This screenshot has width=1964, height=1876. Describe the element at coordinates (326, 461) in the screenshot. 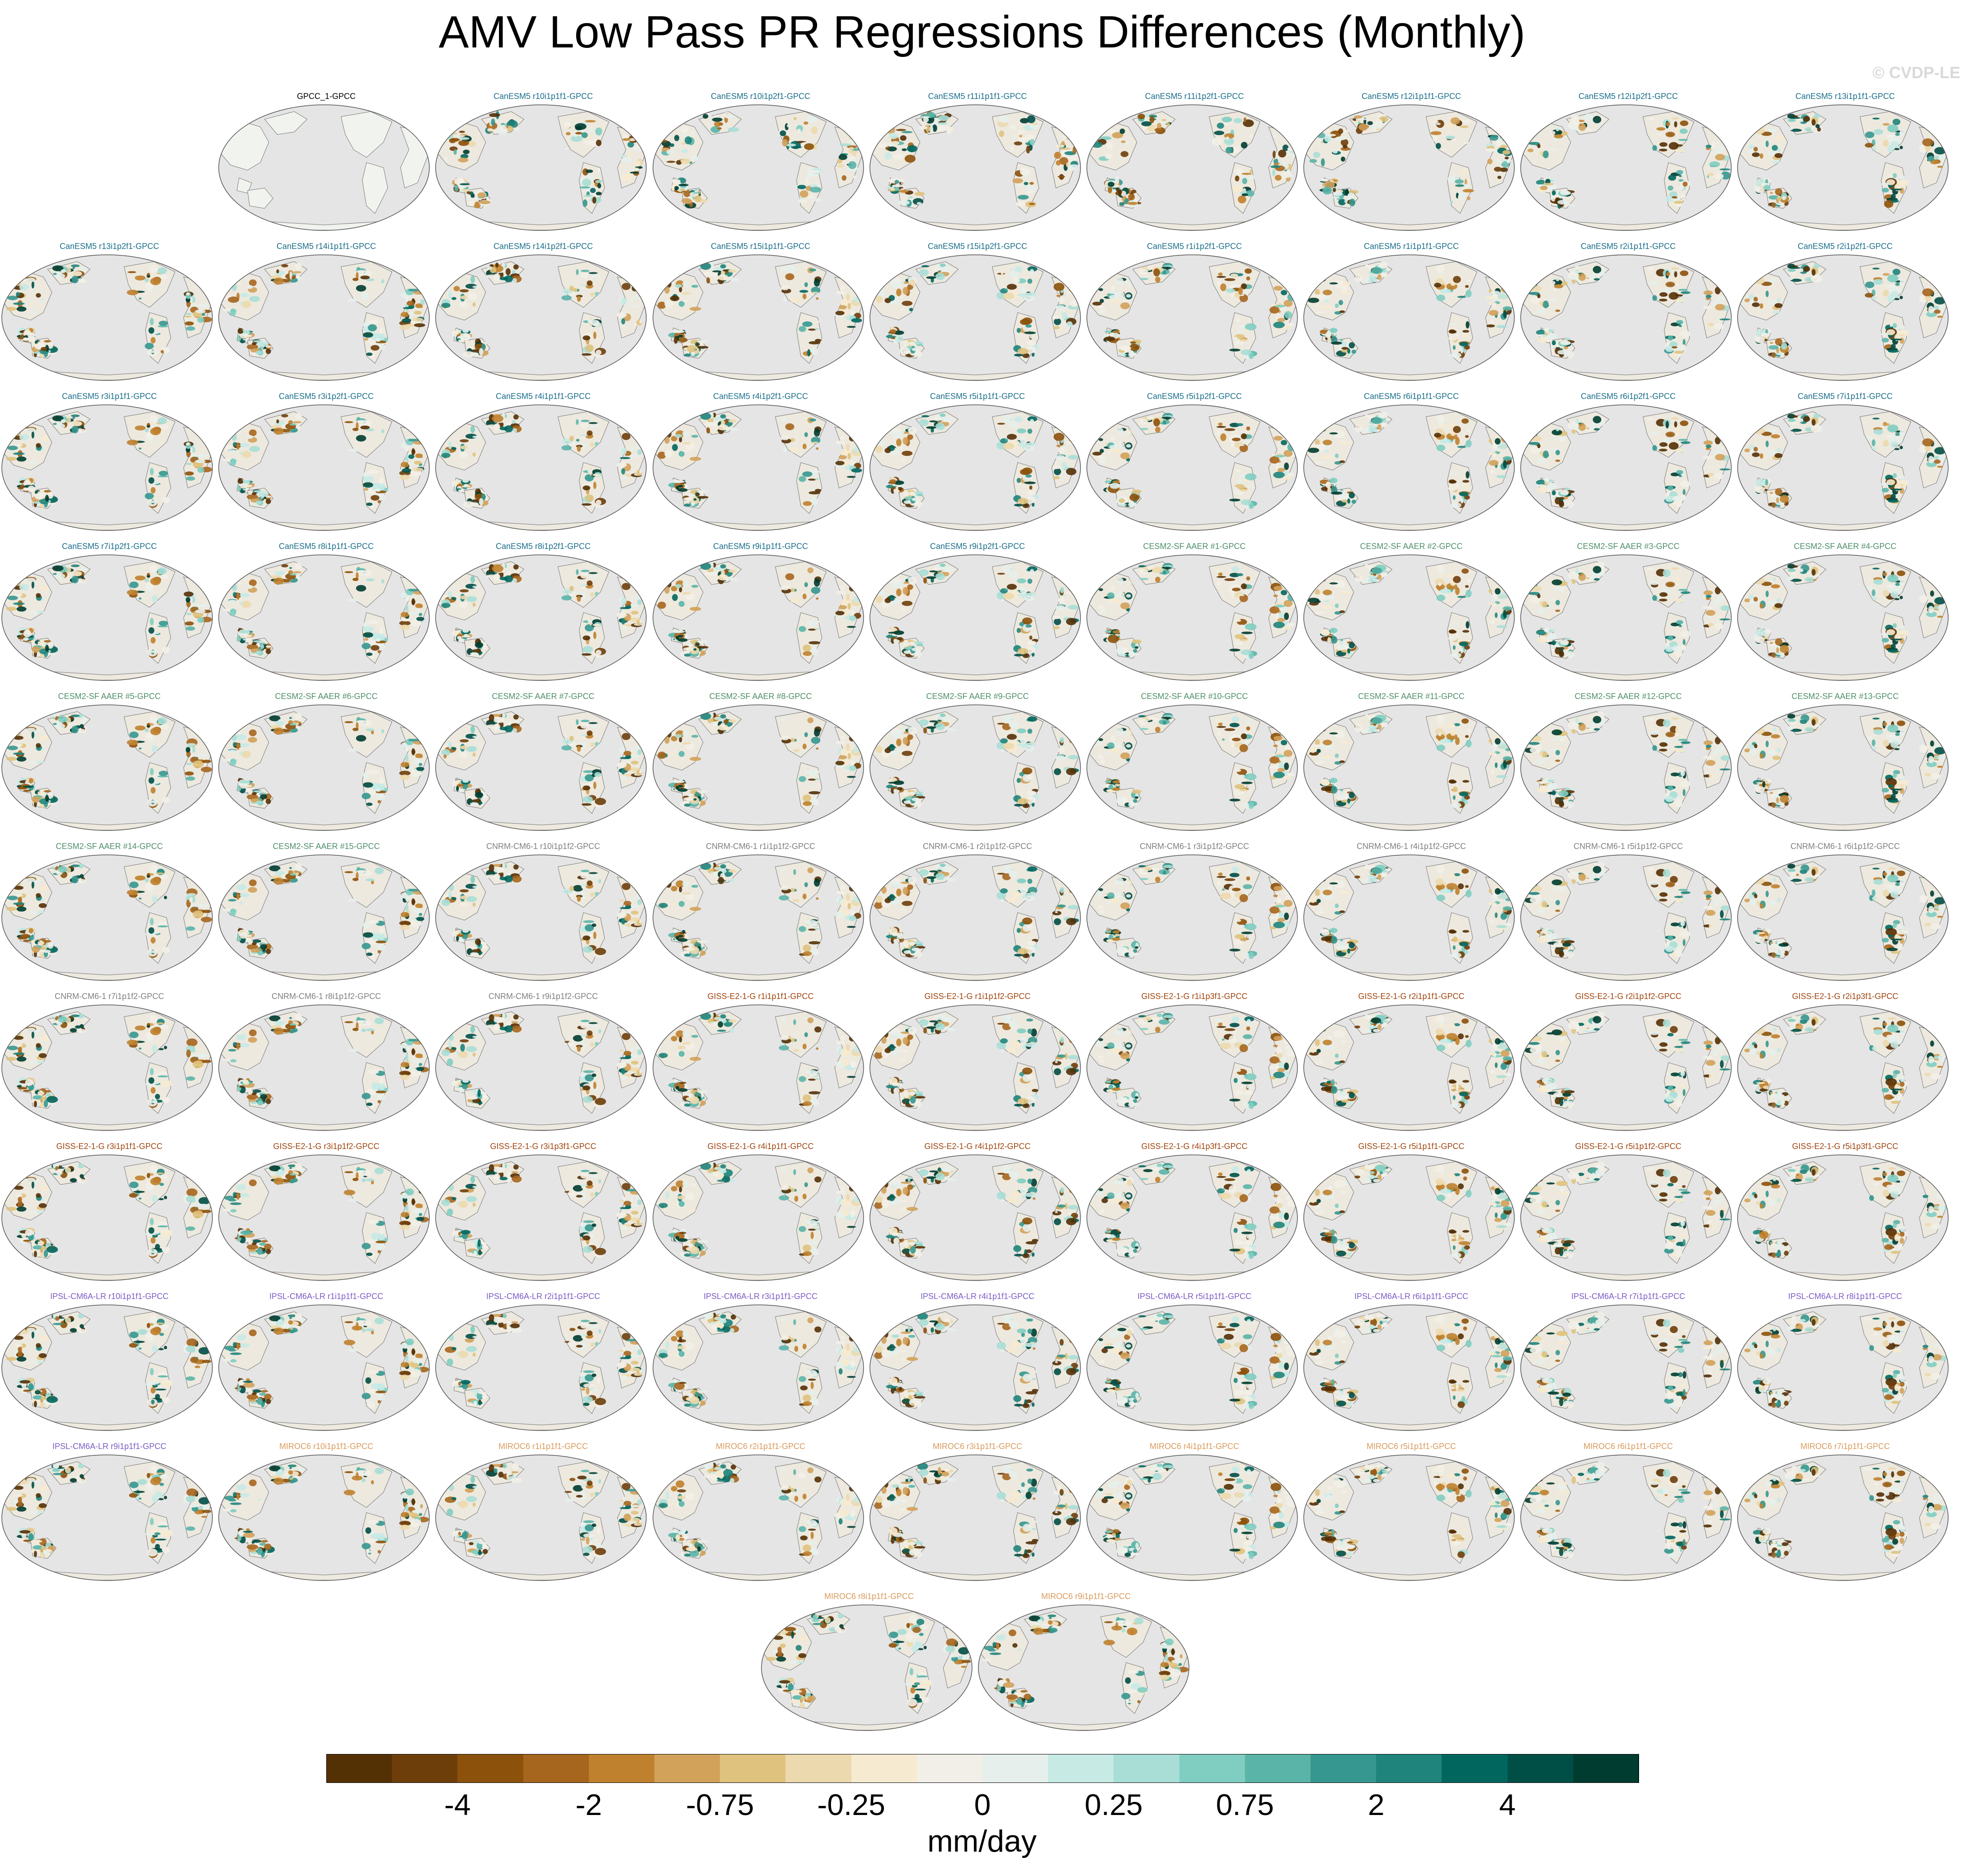

I see `map-panel: CanESM5 r3i1p2f1-GPCC` at that location.